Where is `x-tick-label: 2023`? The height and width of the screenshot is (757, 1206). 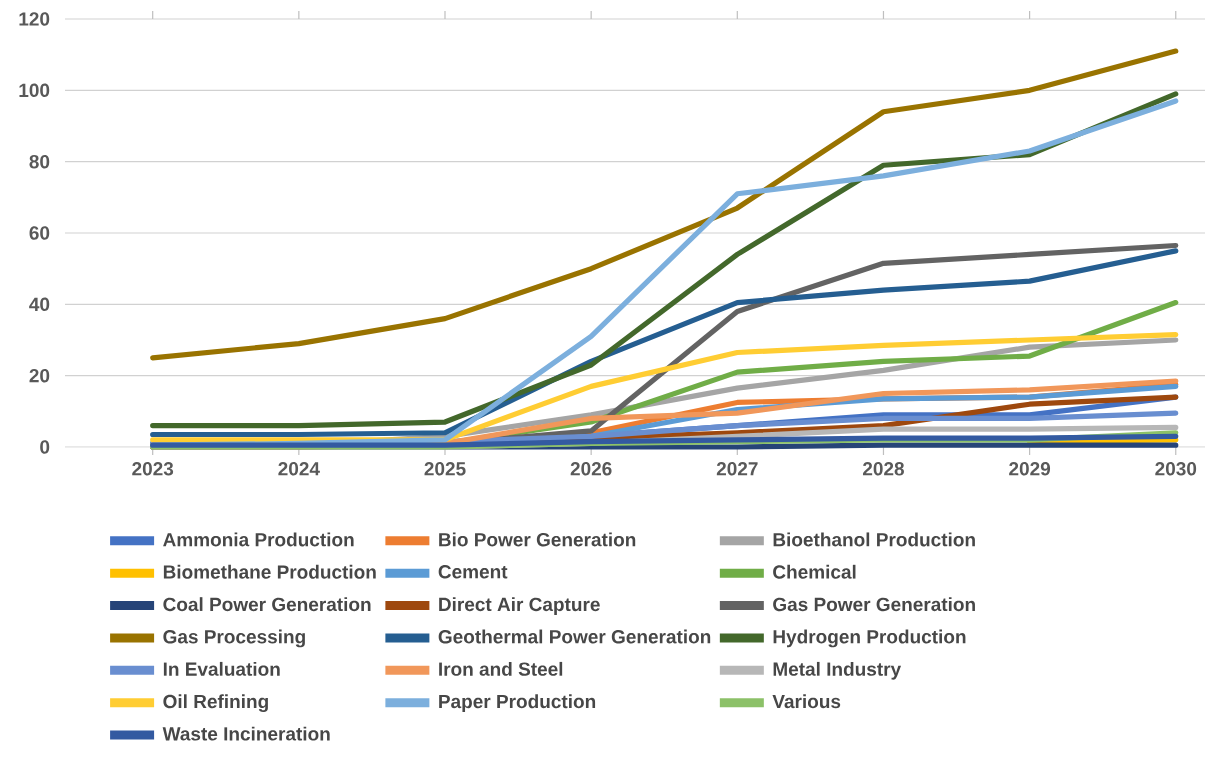 x-tick-label: 2023 is located at coordinates (153, 469).